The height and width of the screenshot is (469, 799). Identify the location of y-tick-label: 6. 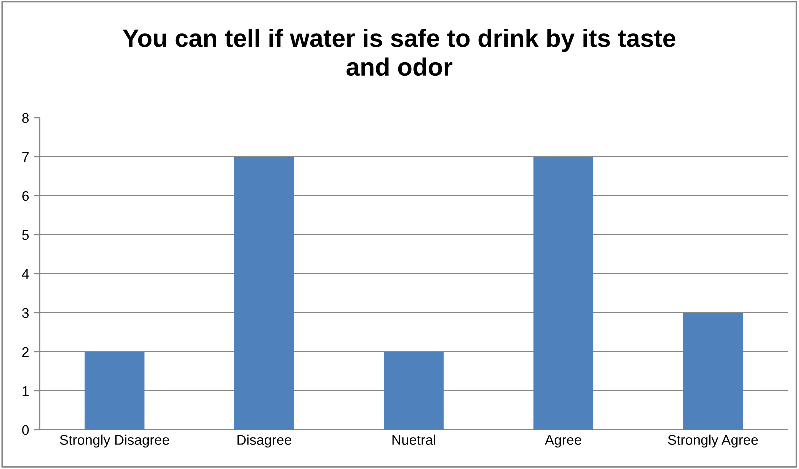
(25, 196).